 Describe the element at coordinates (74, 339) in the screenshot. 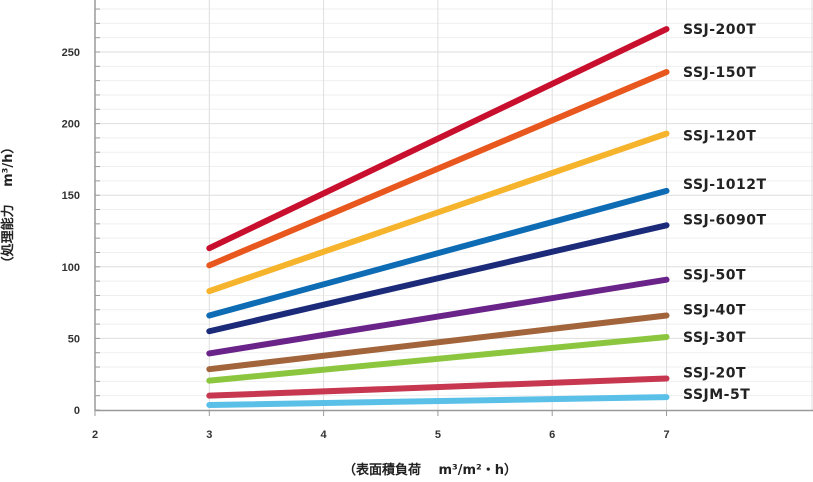

I see `y-tick-label: 50` at that location.